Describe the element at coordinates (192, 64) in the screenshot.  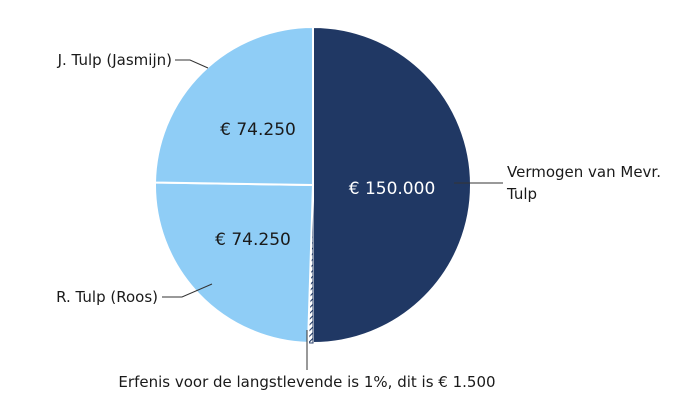
I see `leader-line-j-tulp-jasmijn` at that location.